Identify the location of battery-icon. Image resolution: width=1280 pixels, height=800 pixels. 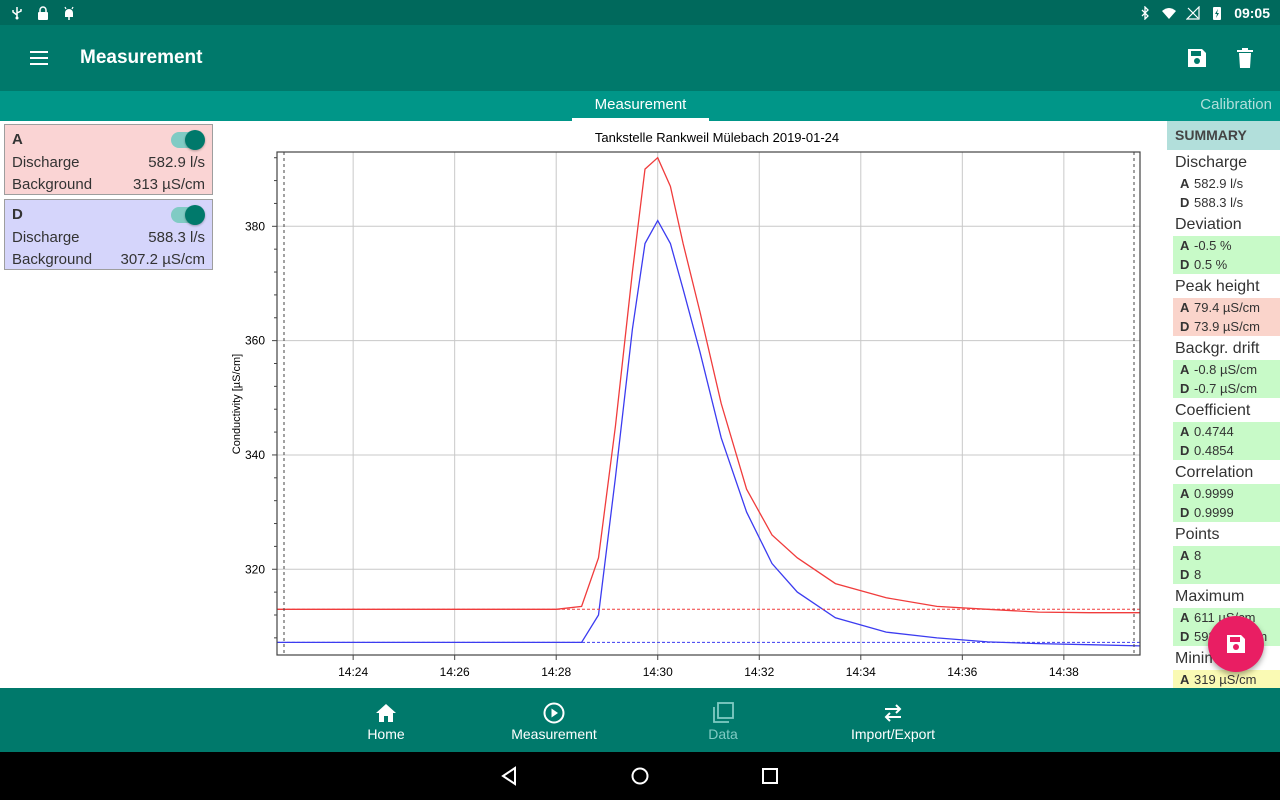
(1217, 13).